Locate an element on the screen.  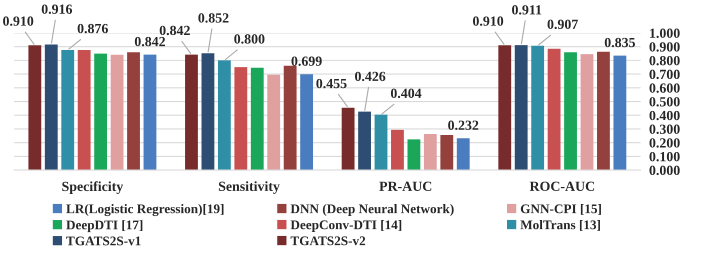
y-tick-label: 0.500 is located at coordinates (665, 102).